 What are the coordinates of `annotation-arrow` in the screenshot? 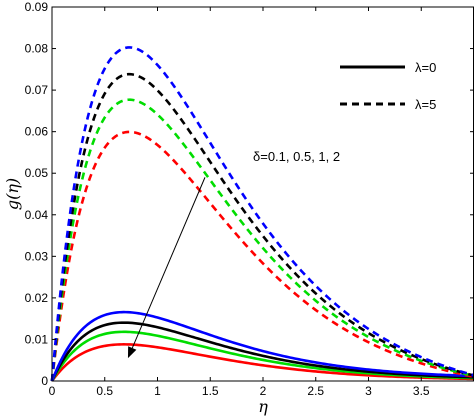 It's located at (168, 263).